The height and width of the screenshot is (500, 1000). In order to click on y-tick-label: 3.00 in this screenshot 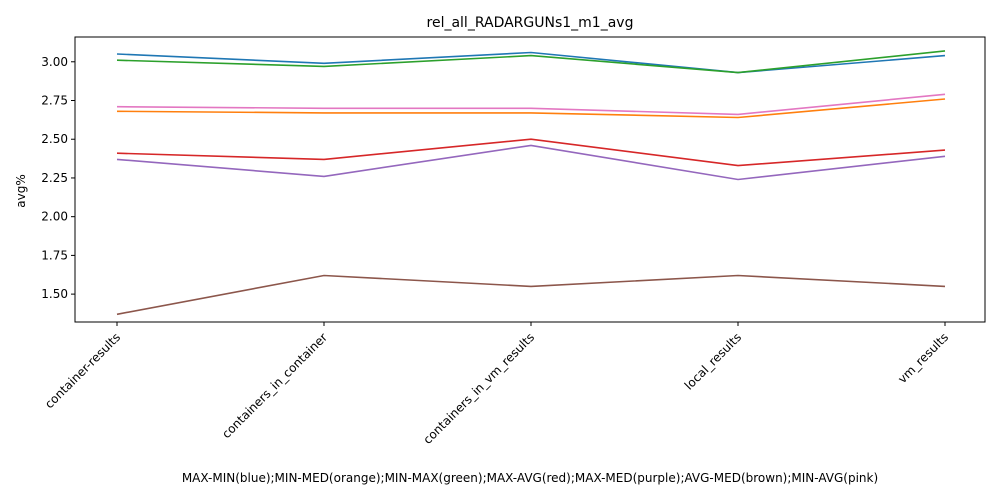, I will do `click(54, 62)`.